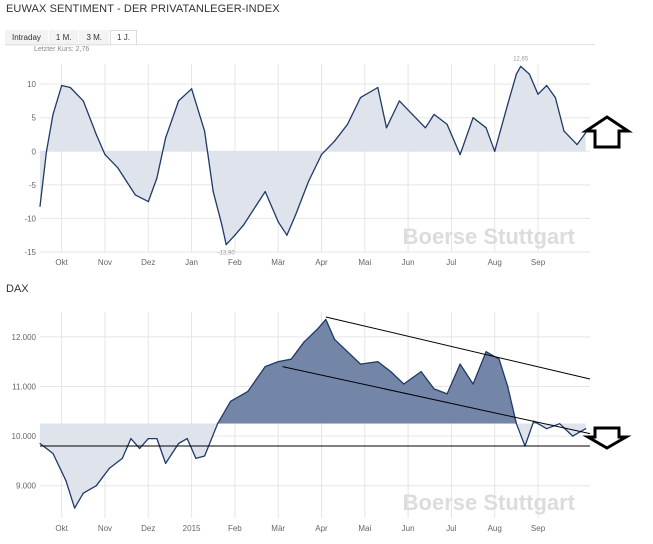  Describe the element at coordinates (17, 289) in the screenshot. I see `dax-chart-title: DAX` at that location.